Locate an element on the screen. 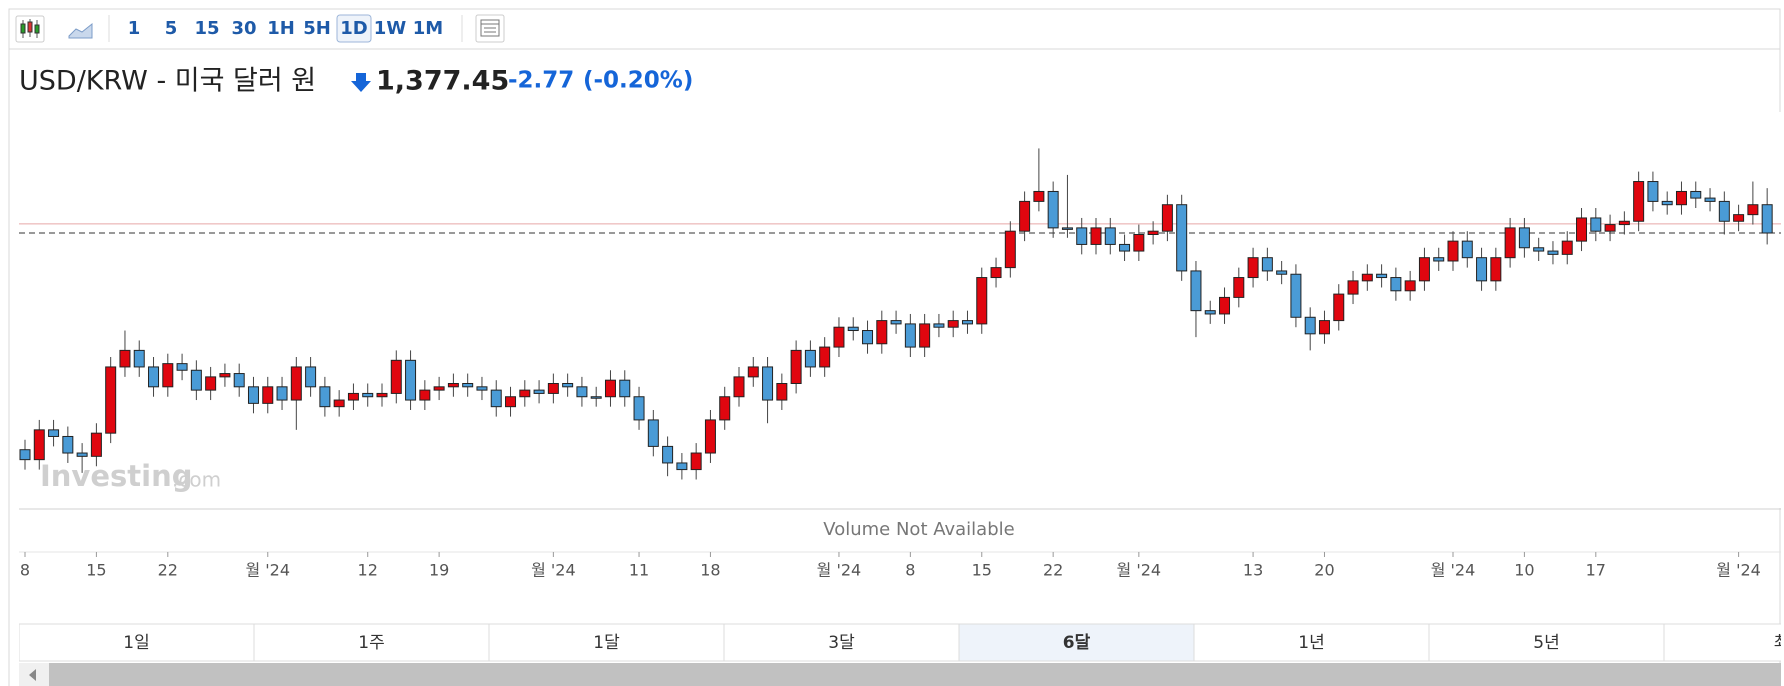  scroll-left is located at coordinates (32, 675).